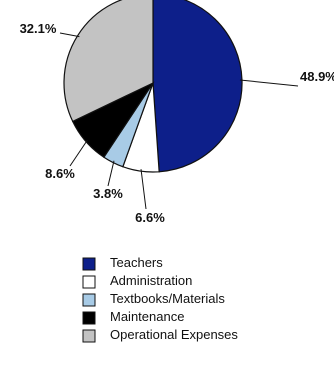  What do you see at coordinates (269, 83) in the screenshot?
I see `leader-line-teachers` at bounding box center [269, 83].